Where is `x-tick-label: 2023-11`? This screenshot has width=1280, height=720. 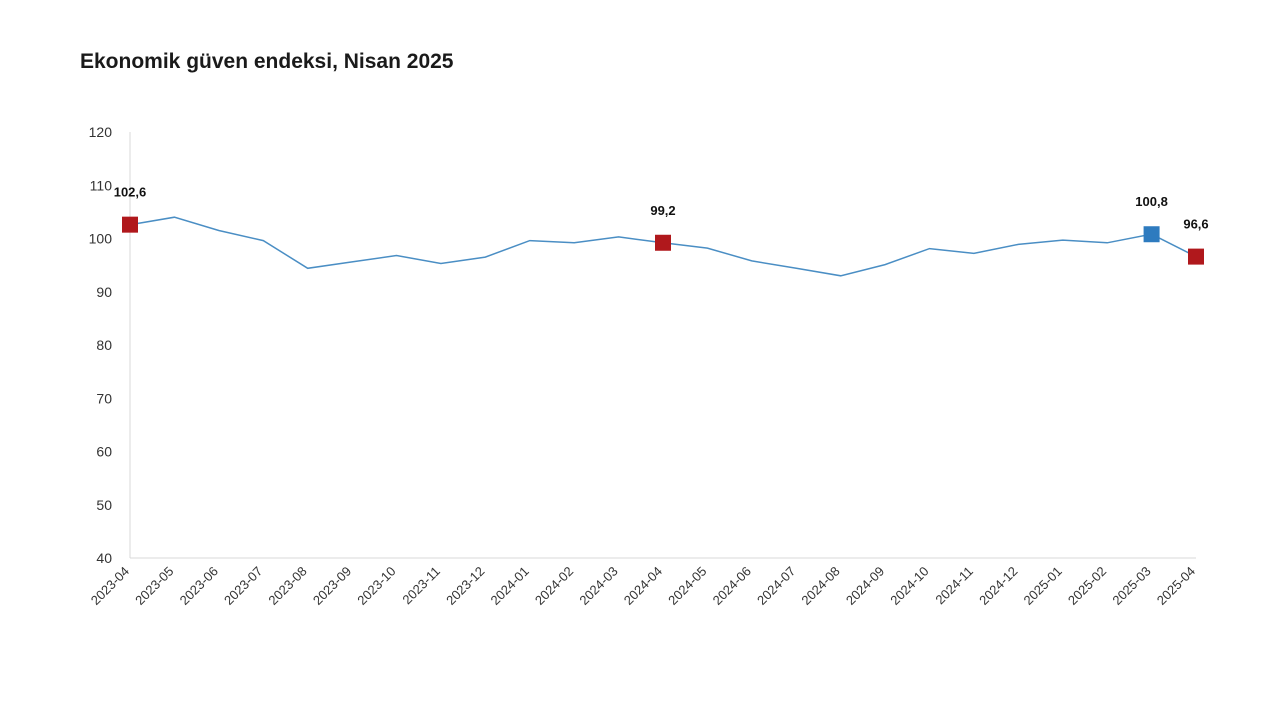
x-tick-label: 2023-11 is located at coordinates (421, 586).